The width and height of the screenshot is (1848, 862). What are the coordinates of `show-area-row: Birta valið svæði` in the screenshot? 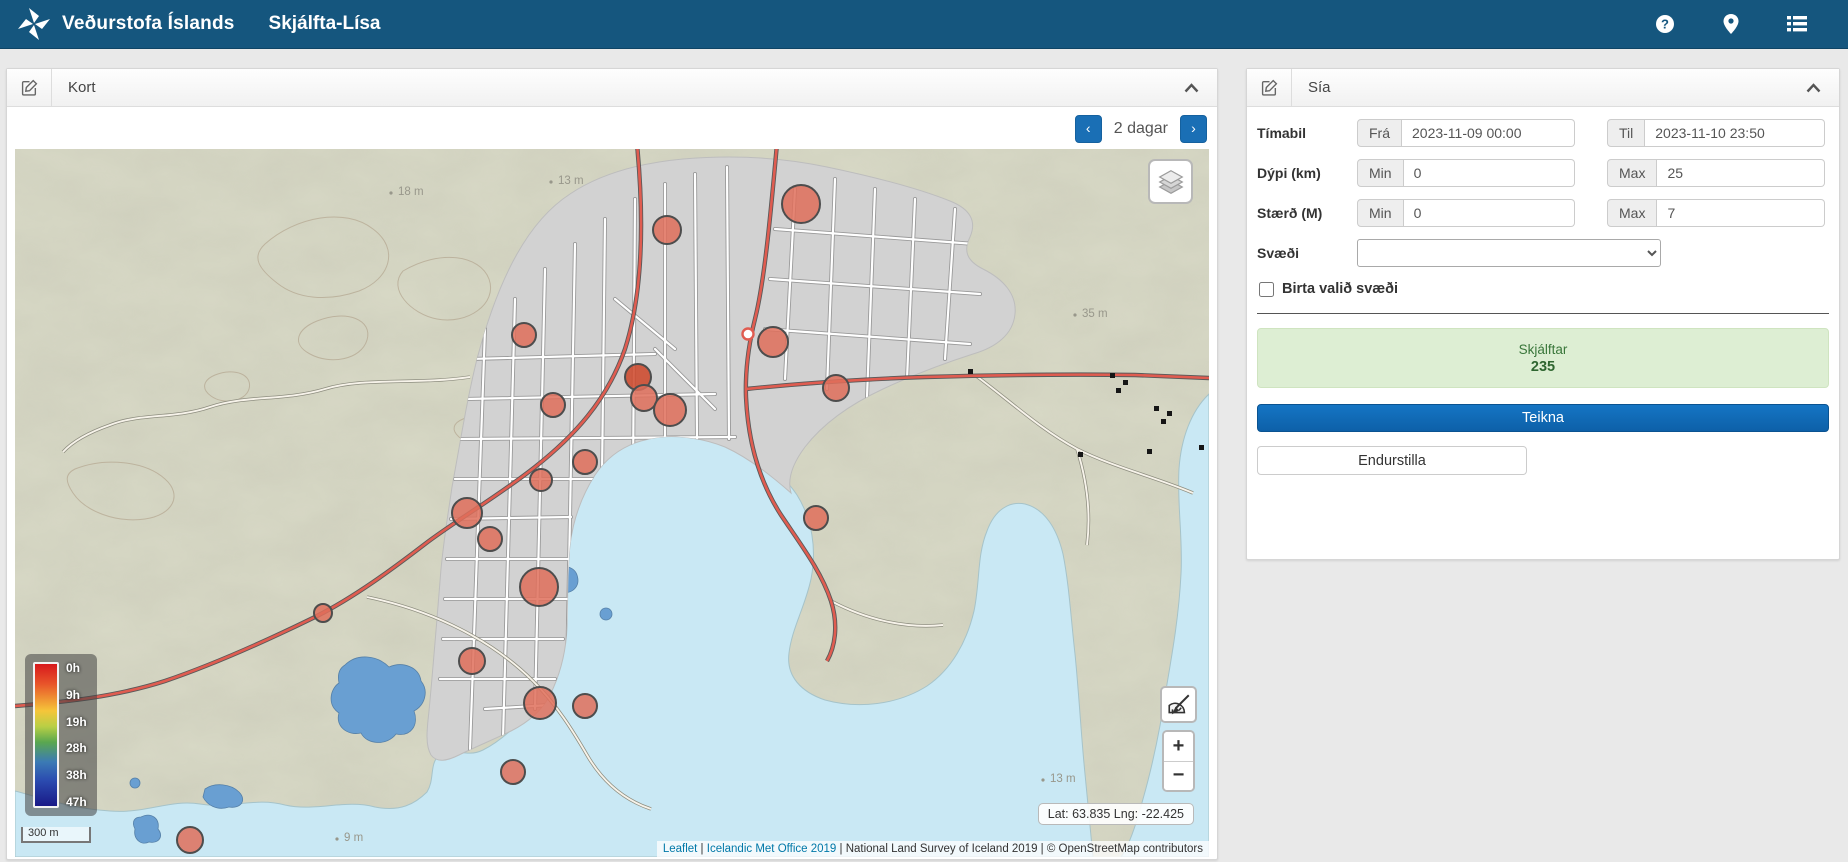 It's located at (1543, 289).